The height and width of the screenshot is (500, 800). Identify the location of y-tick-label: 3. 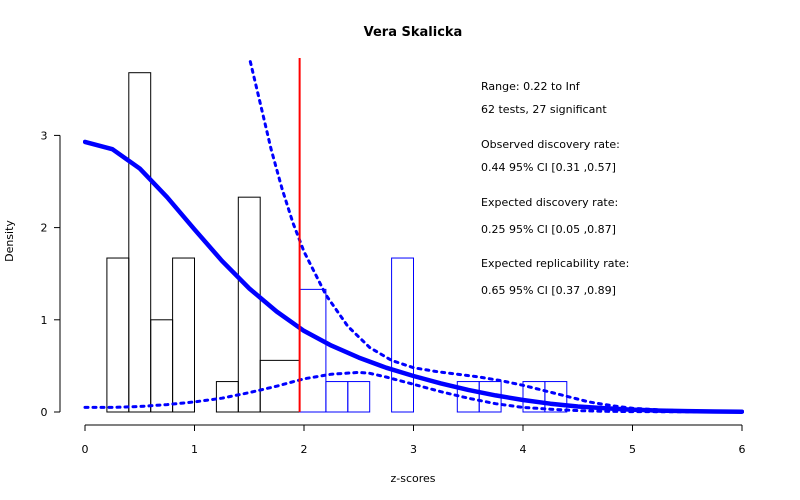
(44, 135).